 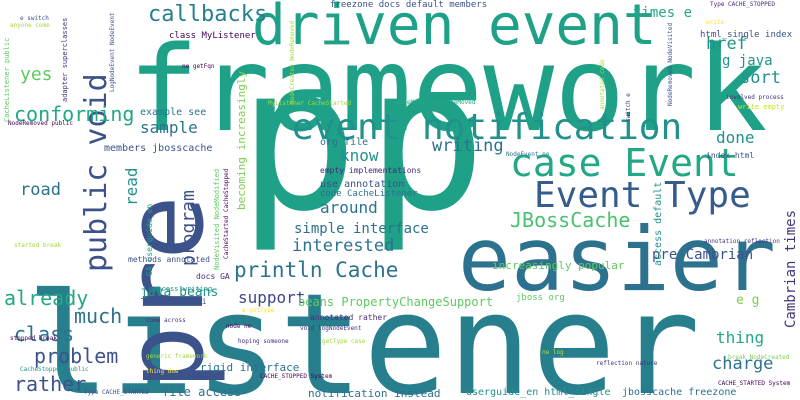 I want to click on word: much, so click(x=98, y=316).